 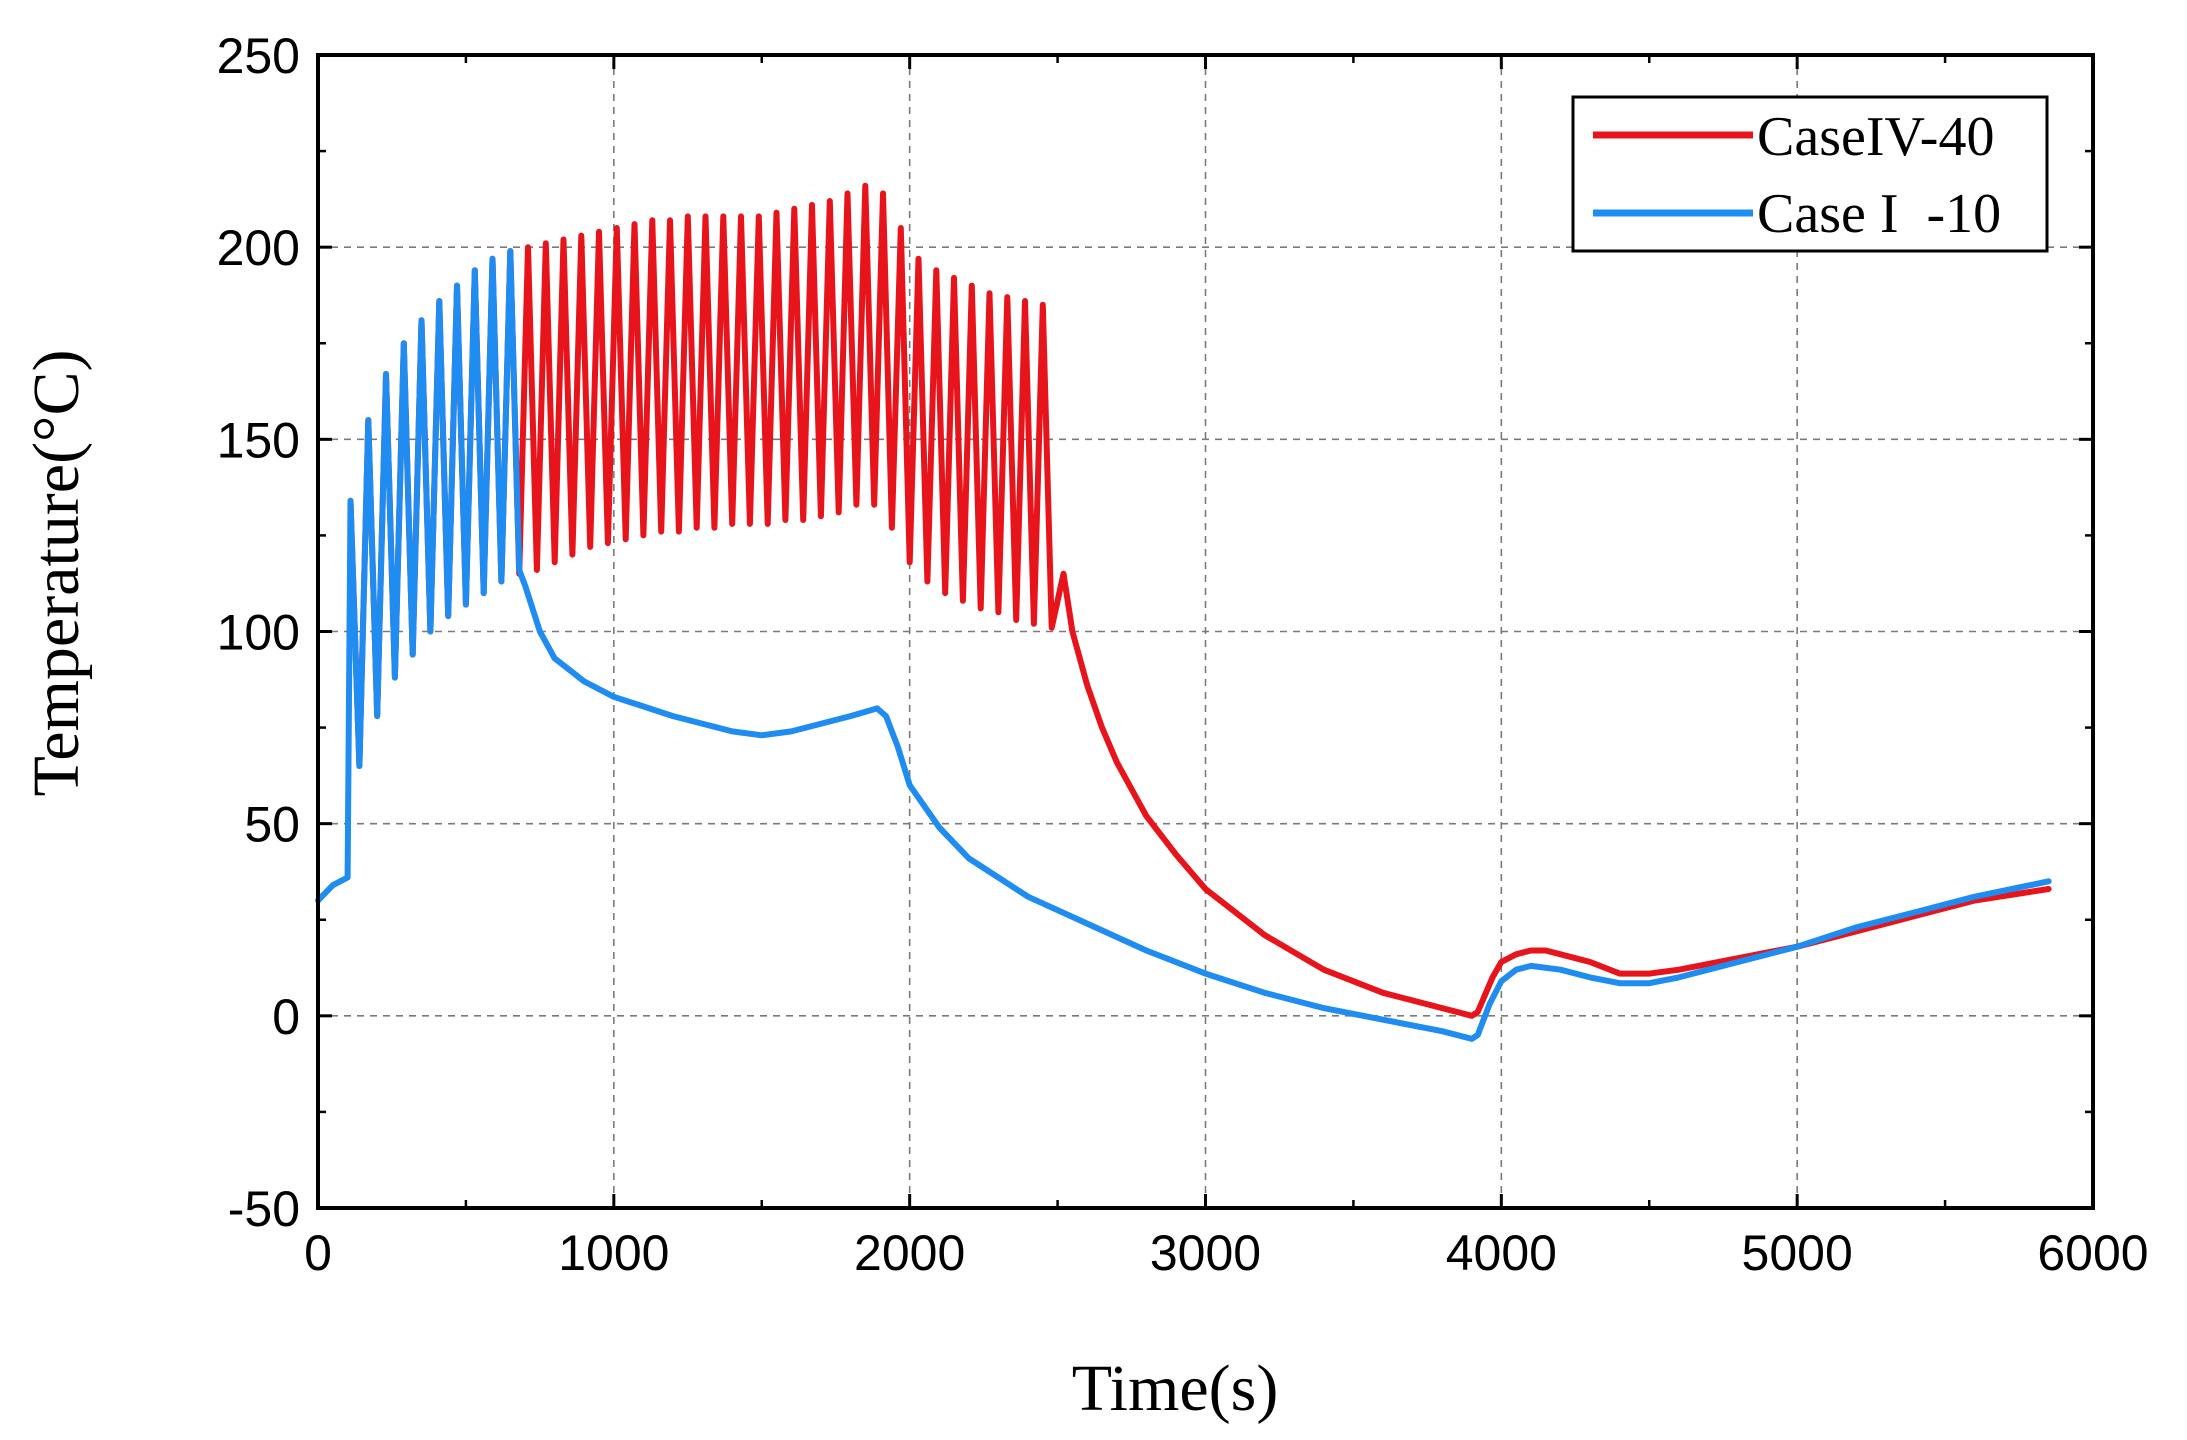 What do you see at coordinates (286, 1017) in the screenshot?
I see `y-tick-label: 0` at bounding box center [286, 1017].